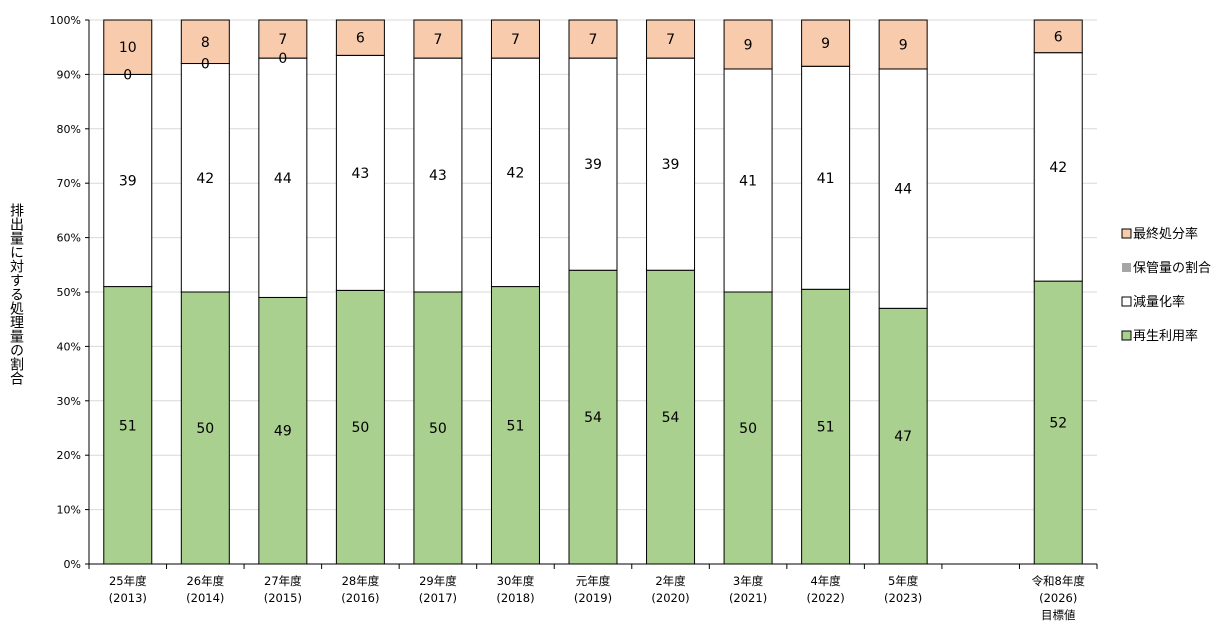  I want to click on y-tick-label: 30%, so click(69, 401).